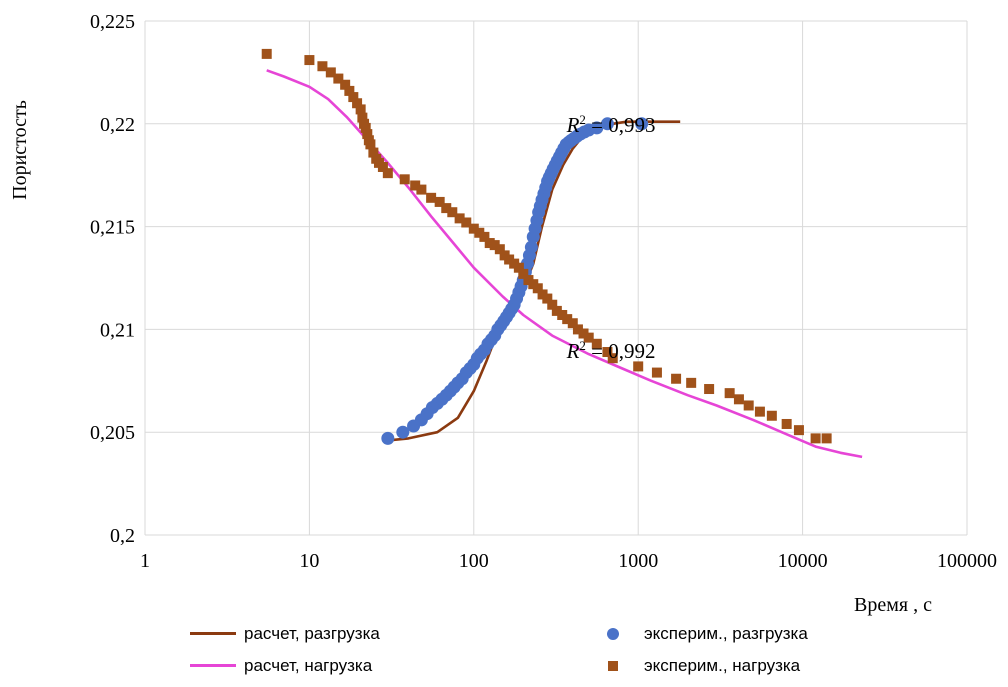 The height and width of the screenshot is (687, 1008). I want to click on line-swatch-calc-unloading, so click(213, 633).